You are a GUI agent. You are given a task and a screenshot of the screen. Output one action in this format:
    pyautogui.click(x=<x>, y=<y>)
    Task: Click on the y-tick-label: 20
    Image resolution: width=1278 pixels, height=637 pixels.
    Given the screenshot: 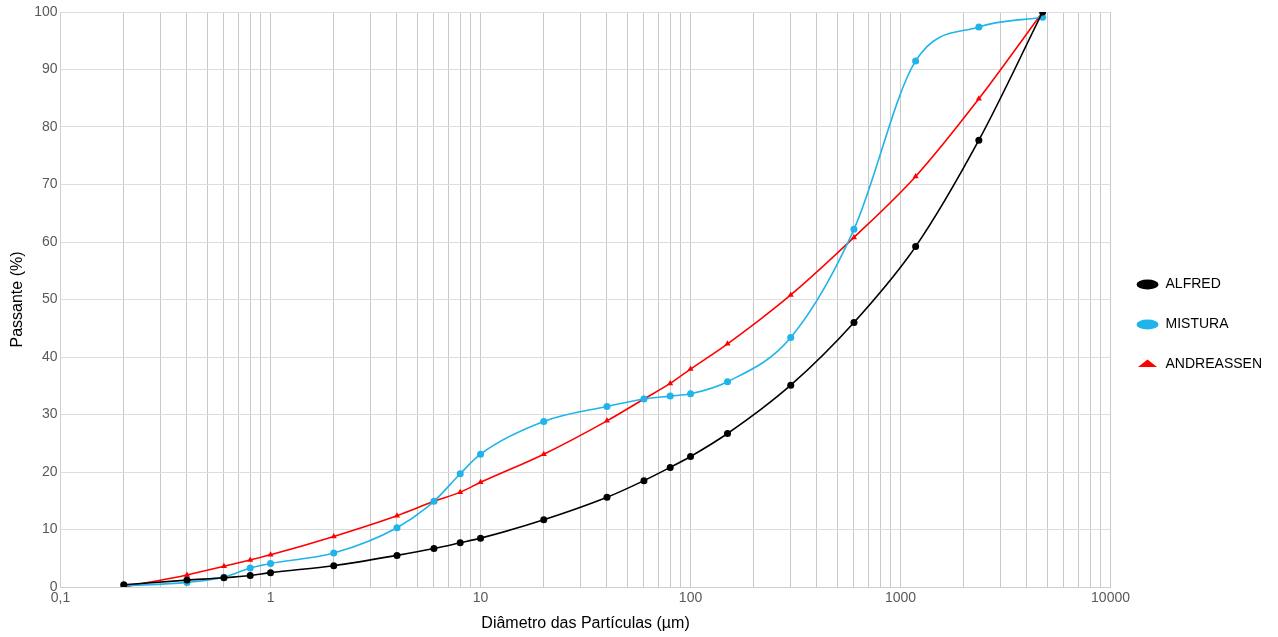 What is the action you would take?
    pyautogui.click(x=49, y=470)
    